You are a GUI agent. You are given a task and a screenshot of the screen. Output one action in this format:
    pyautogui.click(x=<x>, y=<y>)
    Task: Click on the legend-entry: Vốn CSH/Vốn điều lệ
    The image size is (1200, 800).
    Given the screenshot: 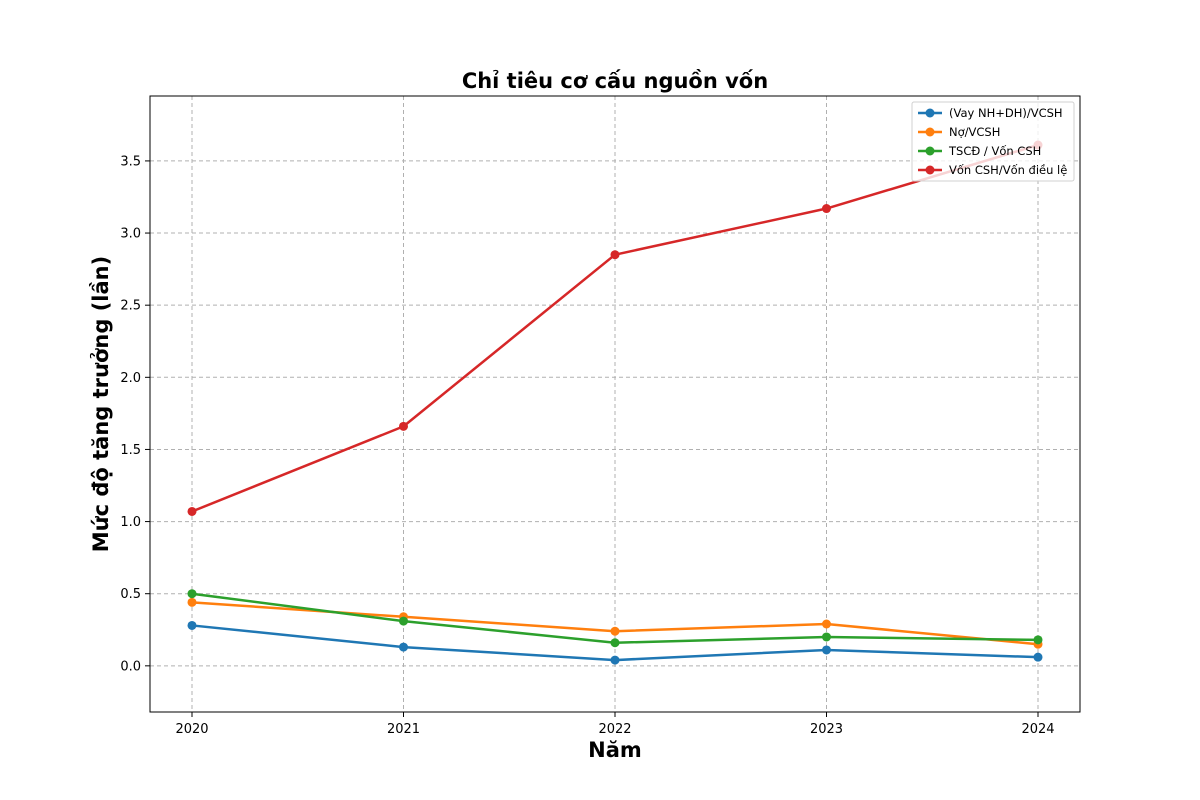 What is the action you would take?
    pyautogui.click(x=992, y=170)
    